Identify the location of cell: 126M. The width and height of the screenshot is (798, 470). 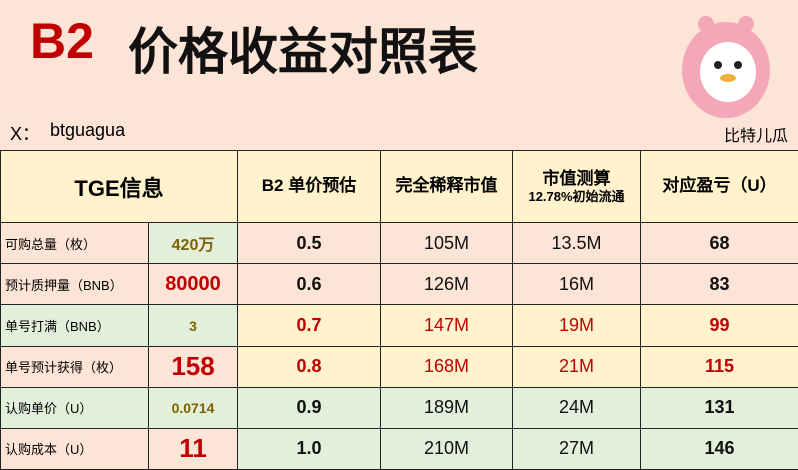
(447, 284).